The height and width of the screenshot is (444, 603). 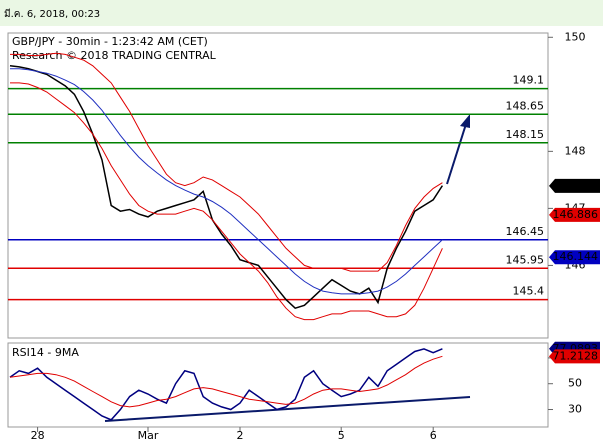 What do you see at coordinates (38, 435) in the screenshot?
I see `x-tick-label: 28` at bounding box center [38, 435].